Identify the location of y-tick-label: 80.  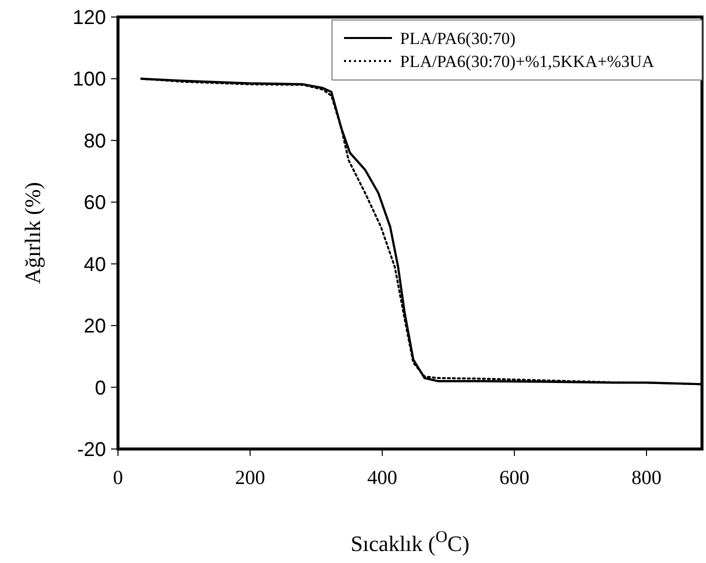
(95, 141).